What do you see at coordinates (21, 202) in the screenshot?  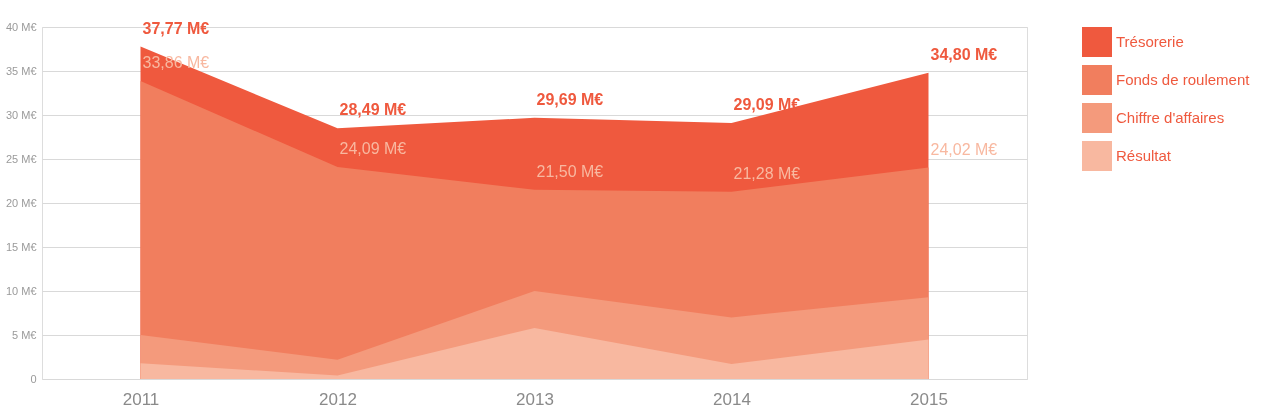 I see `y-tick-label: 20 M€` at bounding box center [21, 202].